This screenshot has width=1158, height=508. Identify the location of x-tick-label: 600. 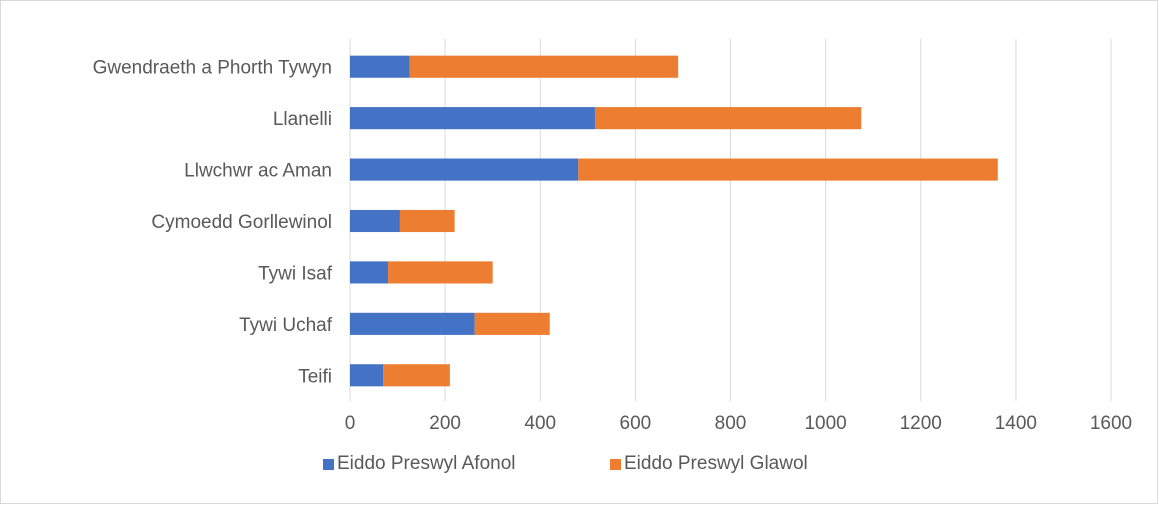
(636, 423).